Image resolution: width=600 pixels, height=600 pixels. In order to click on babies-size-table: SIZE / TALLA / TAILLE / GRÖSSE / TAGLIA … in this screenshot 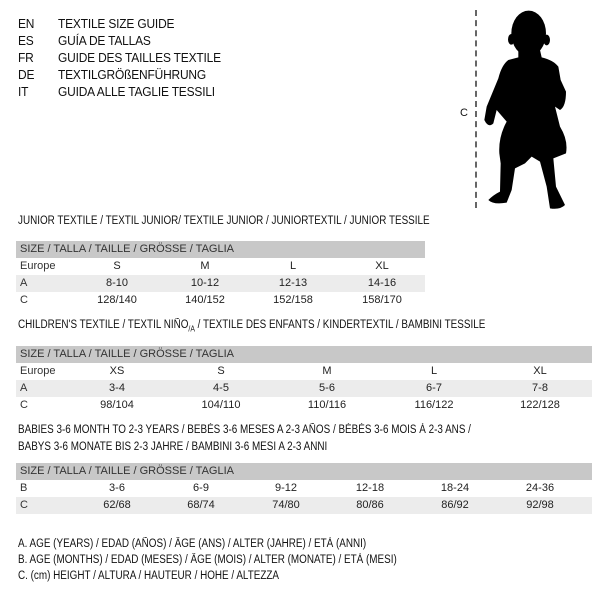, I will do `click(304, 488)`.